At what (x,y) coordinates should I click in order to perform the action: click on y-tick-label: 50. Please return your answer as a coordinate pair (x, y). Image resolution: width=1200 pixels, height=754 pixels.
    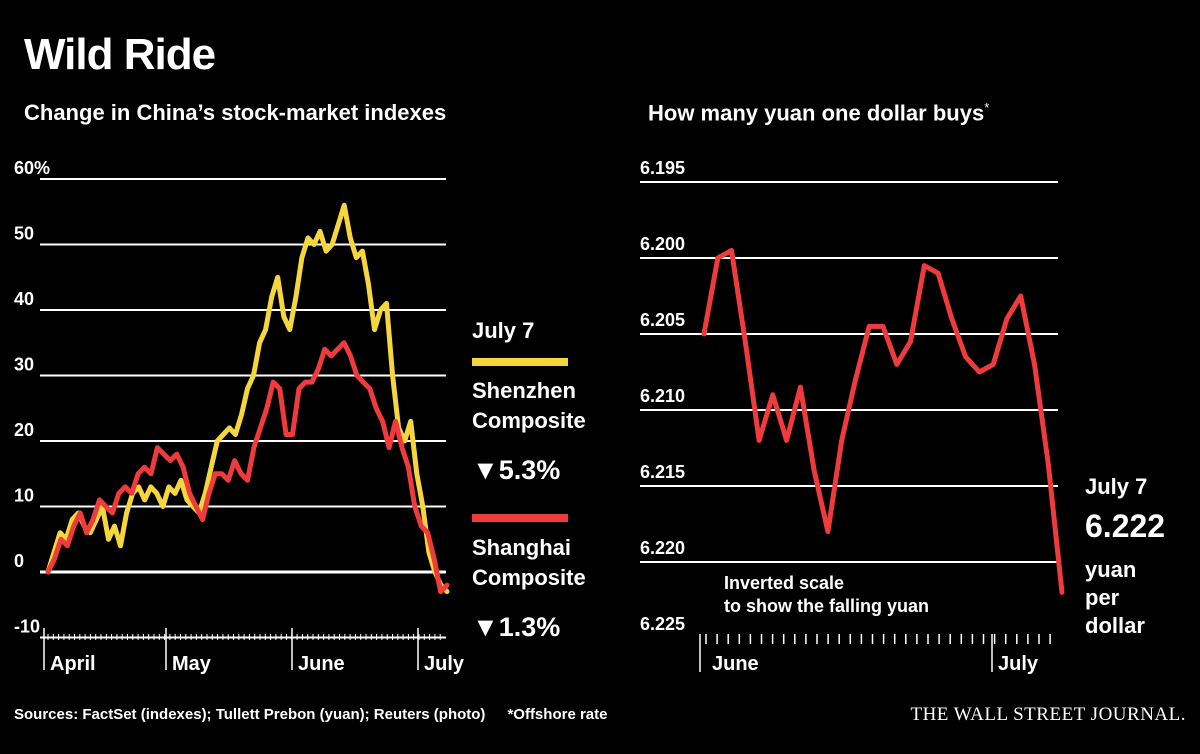
    Looking at the image, I should click on (24, 234).